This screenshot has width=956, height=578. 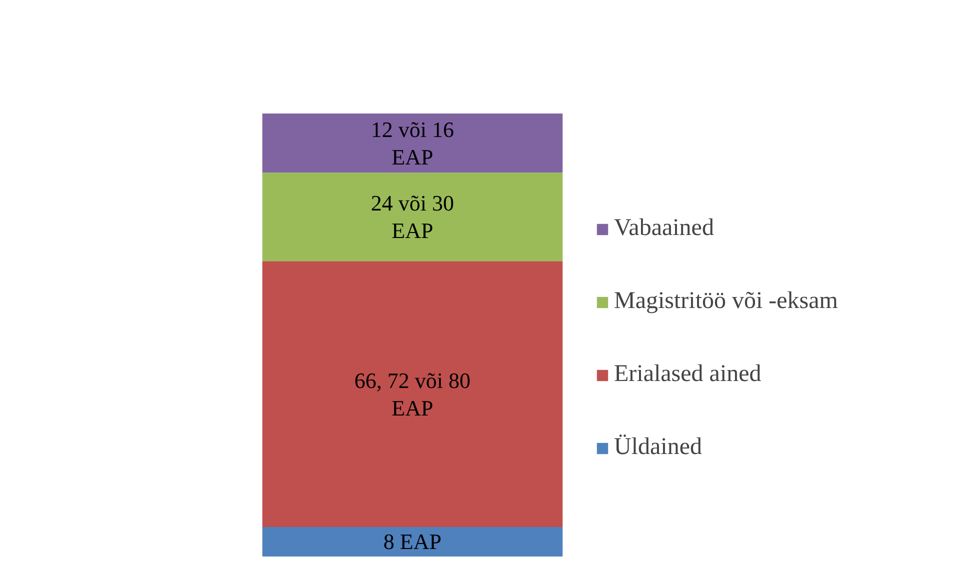 I want to click on data-label: 12 või 16 EAP, so click(x=412, y=143).